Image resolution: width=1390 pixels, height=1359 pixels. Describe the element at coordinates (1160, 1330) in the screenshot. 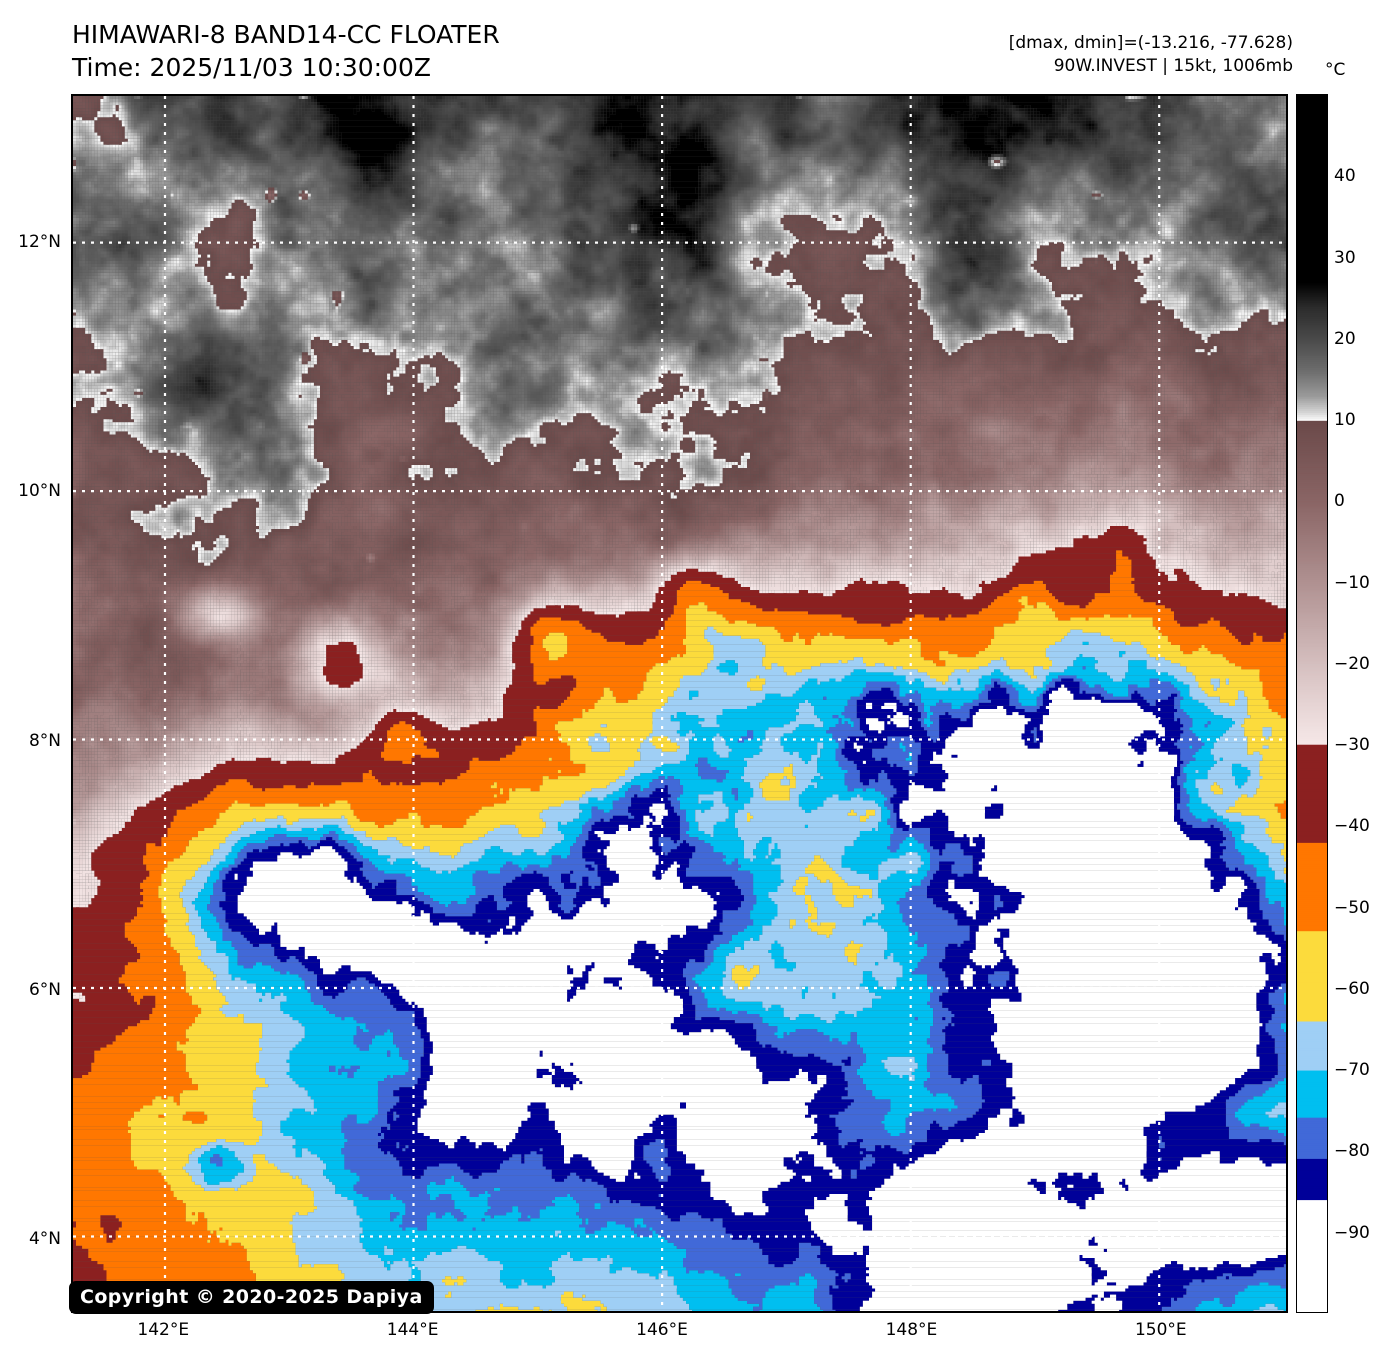

I see `x-axis-tick-label: 150°E` at that location.